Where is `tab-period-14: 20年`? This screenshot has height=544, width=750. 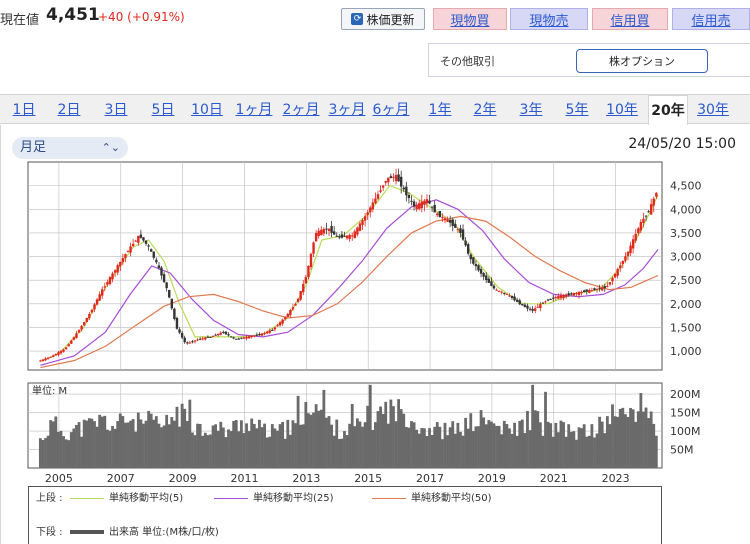
tab-period-14: 20年 is located at coordinates (668, 110).